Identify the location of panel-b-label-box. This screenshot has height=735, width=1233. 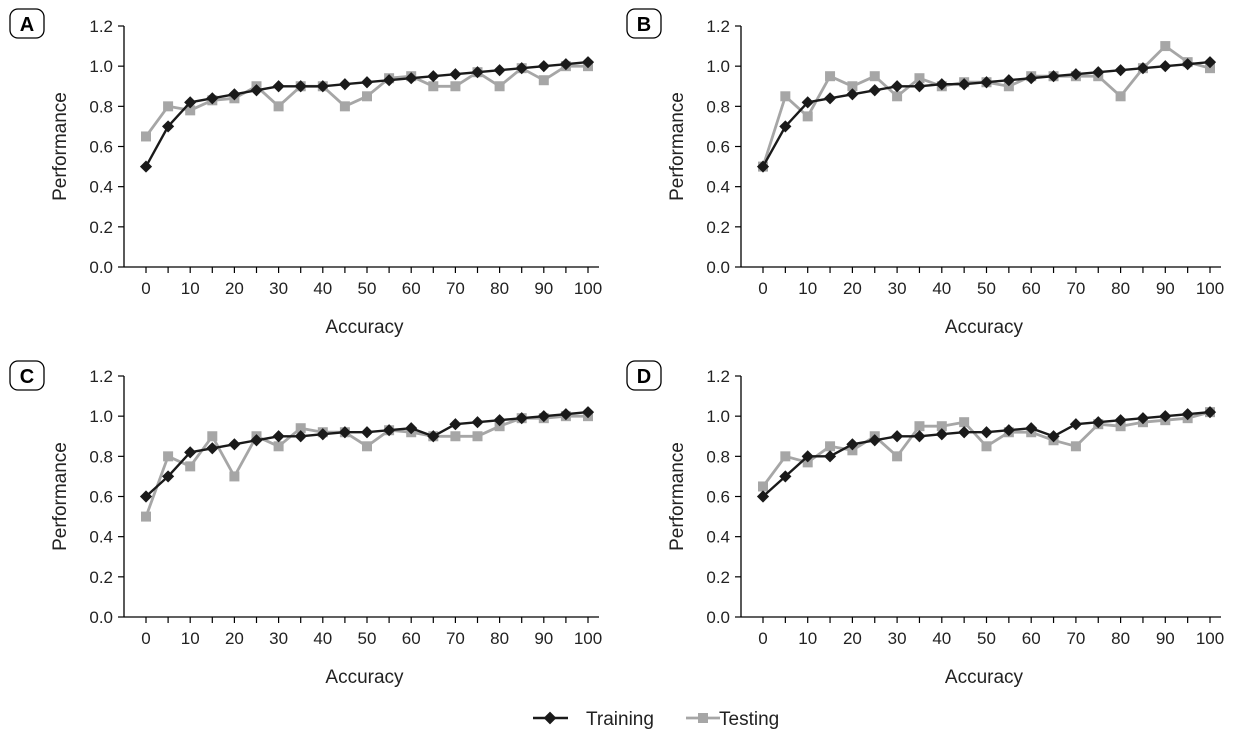
(644, 23).